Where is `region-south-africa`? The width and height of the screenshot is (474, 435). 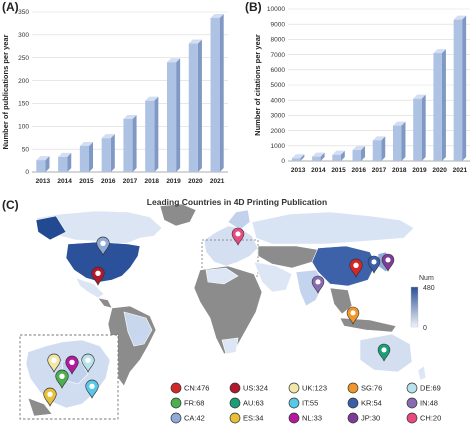 region-south-africa is located at coordinates (230, 346).